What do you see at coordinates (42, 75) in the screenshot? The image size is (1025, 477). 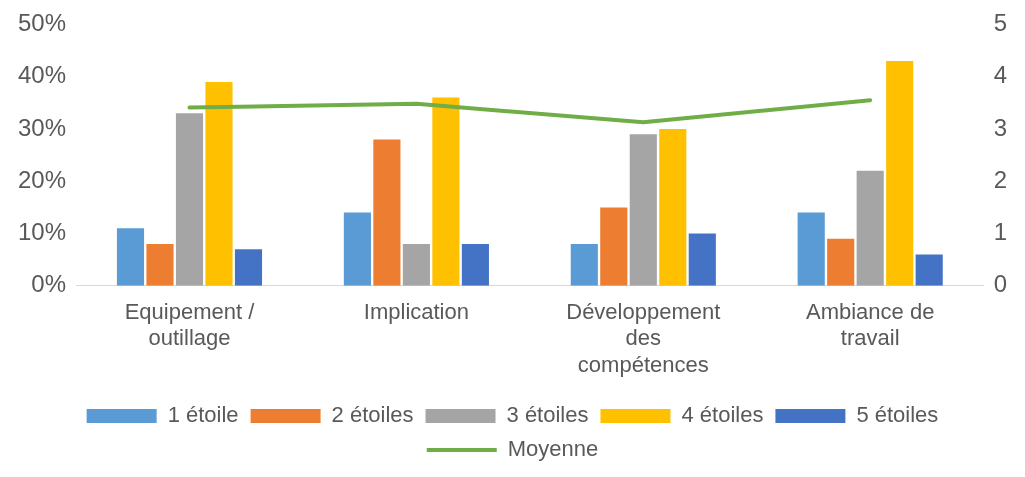 I see `y-tick-label: 40%` at bounding box center [42, 75].